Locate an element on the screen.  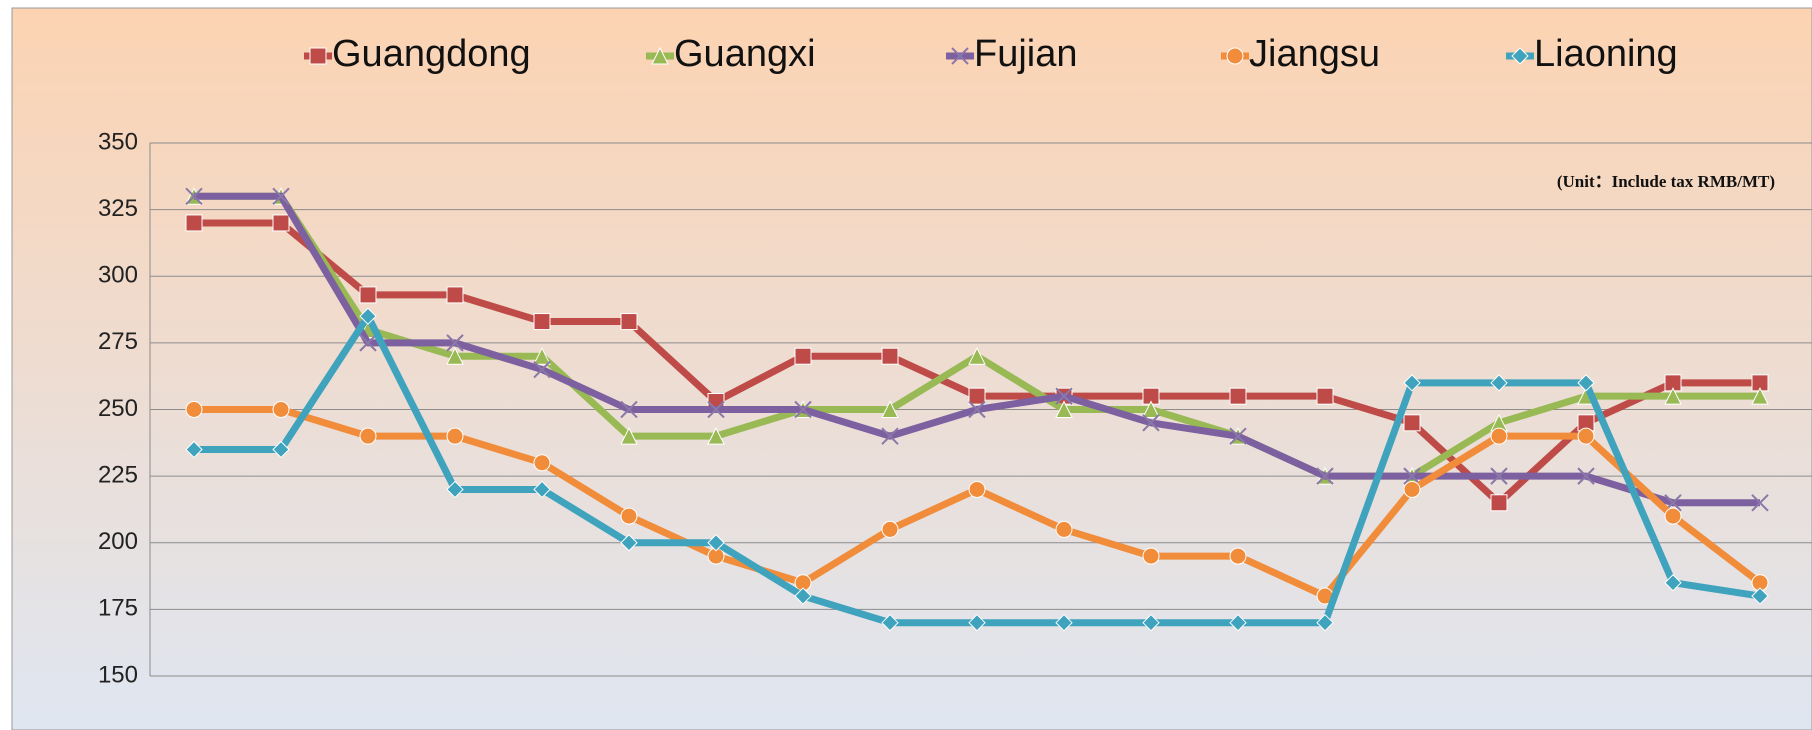
legend-label: Guangdong is located at coordinates (431, 54).